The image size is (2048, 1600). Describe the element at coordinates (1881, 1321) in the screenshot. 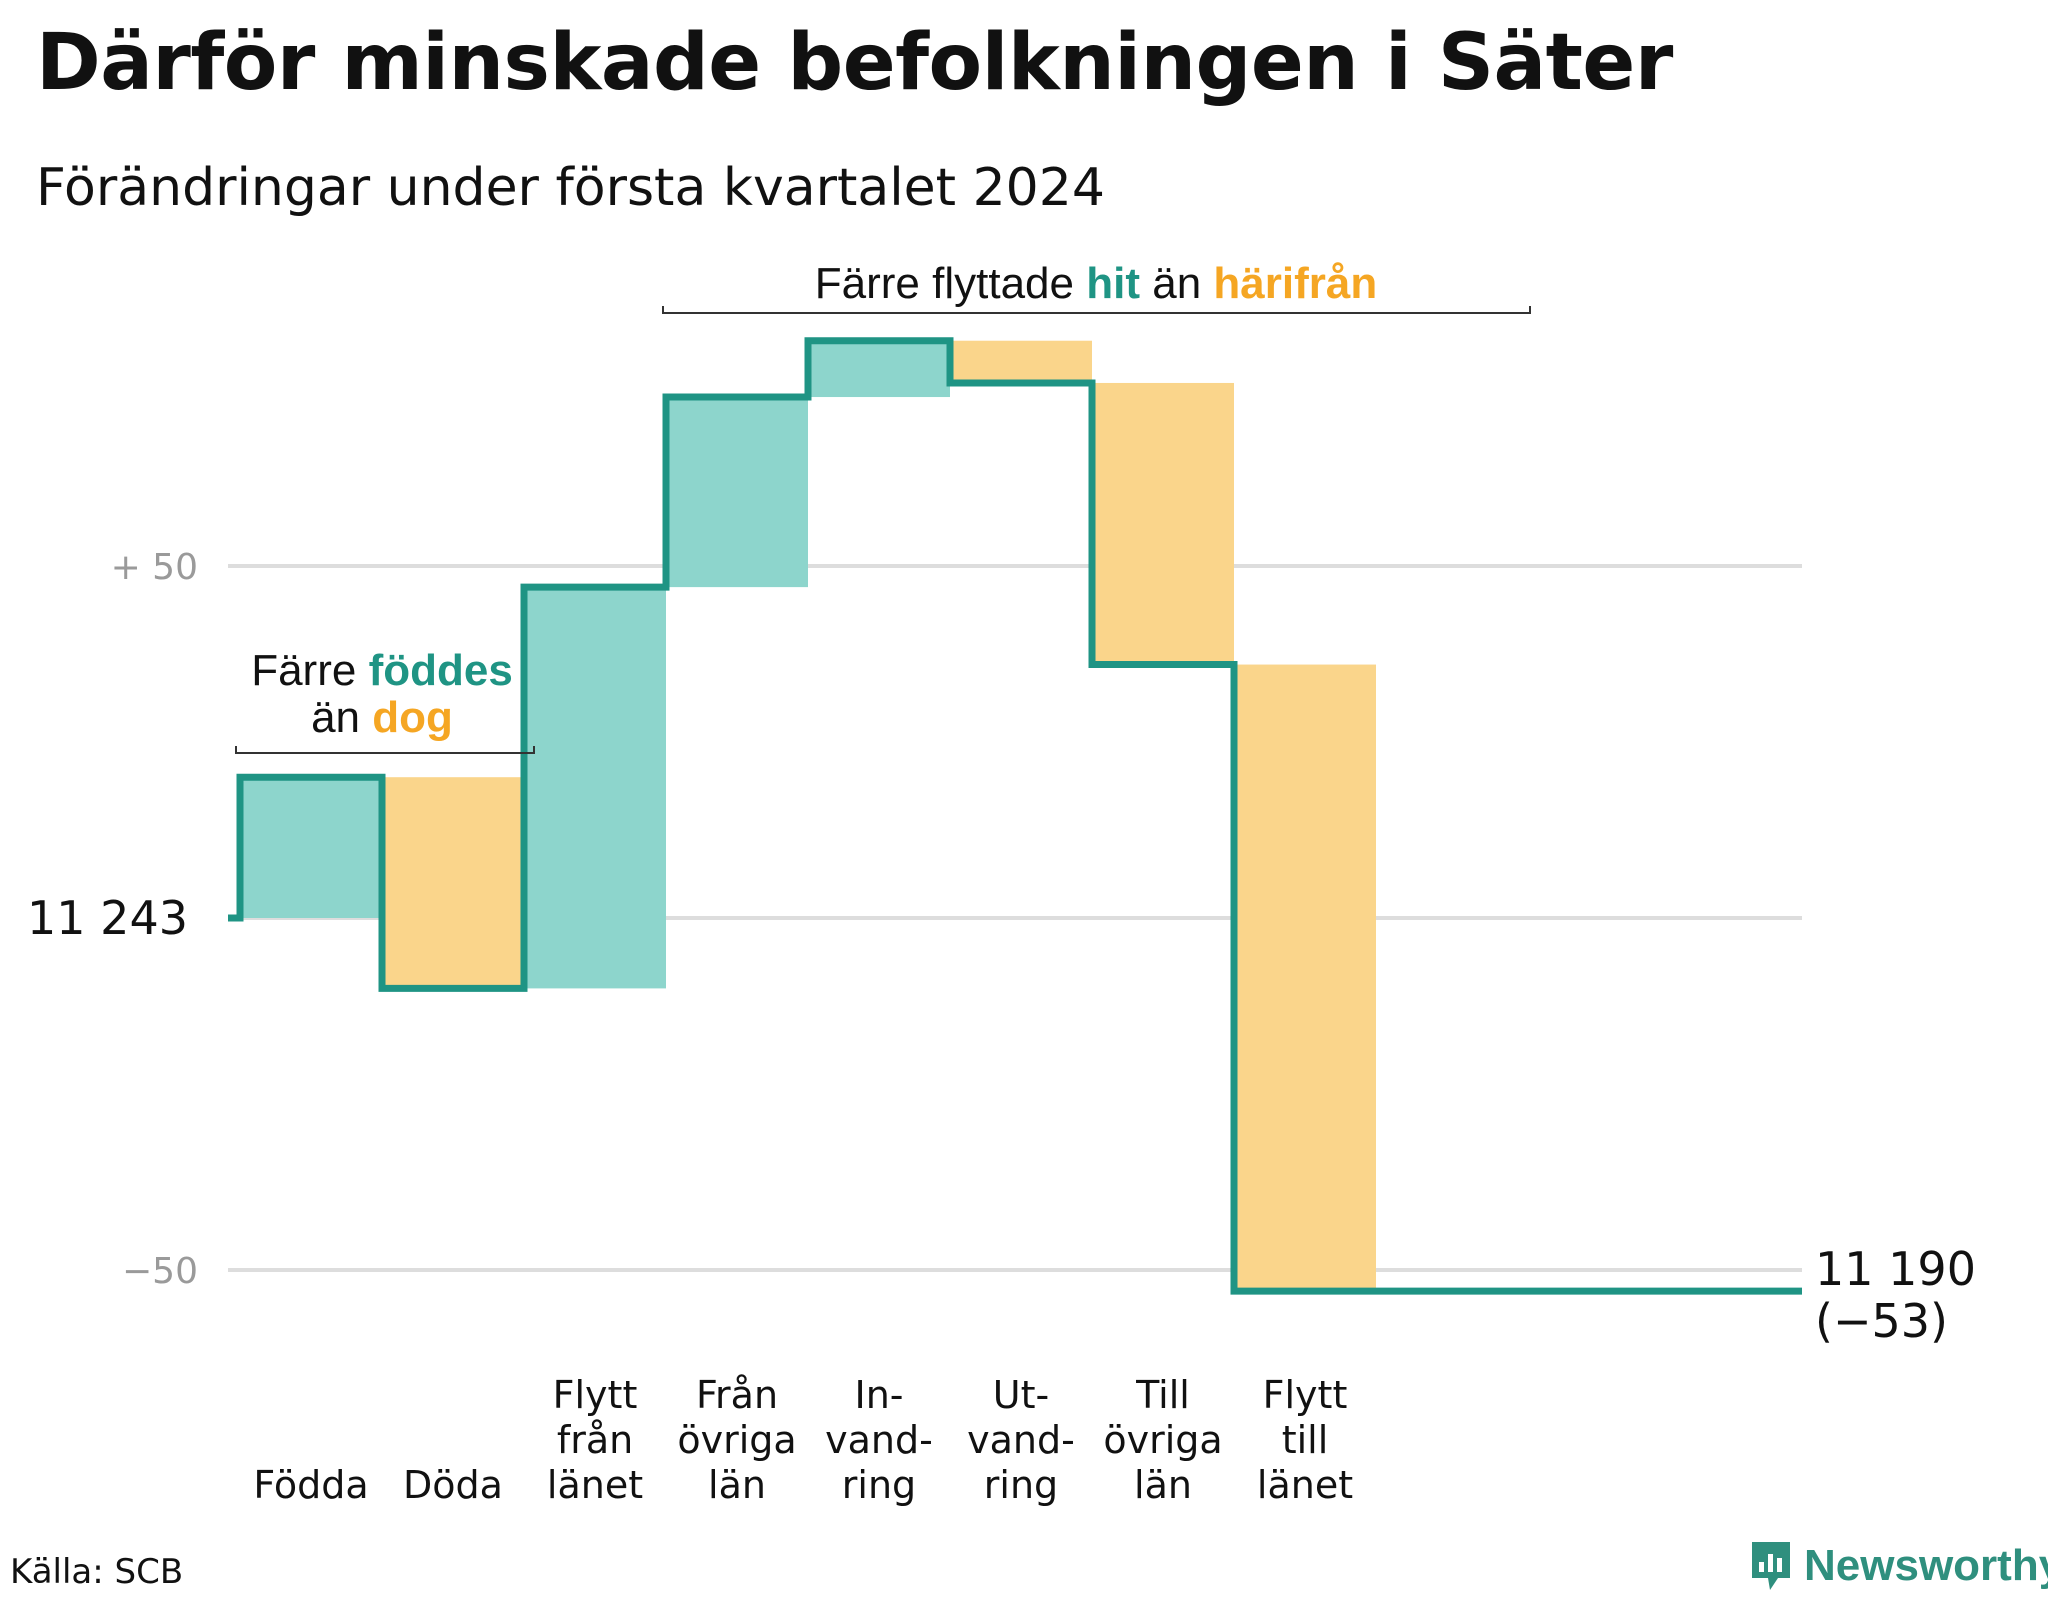

I see `net-change-label: (−53)` at that location.